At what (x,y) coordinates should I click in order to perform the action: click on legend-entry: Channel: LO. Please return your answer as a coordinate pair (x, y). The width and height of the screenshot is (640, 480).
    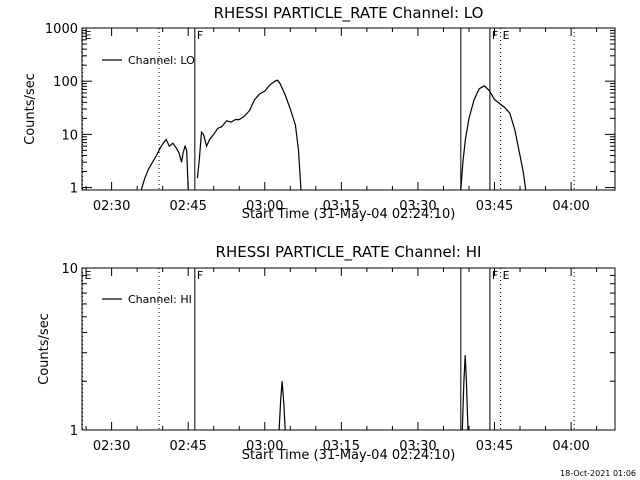
    Looking at the image, I should click on (161, 60).